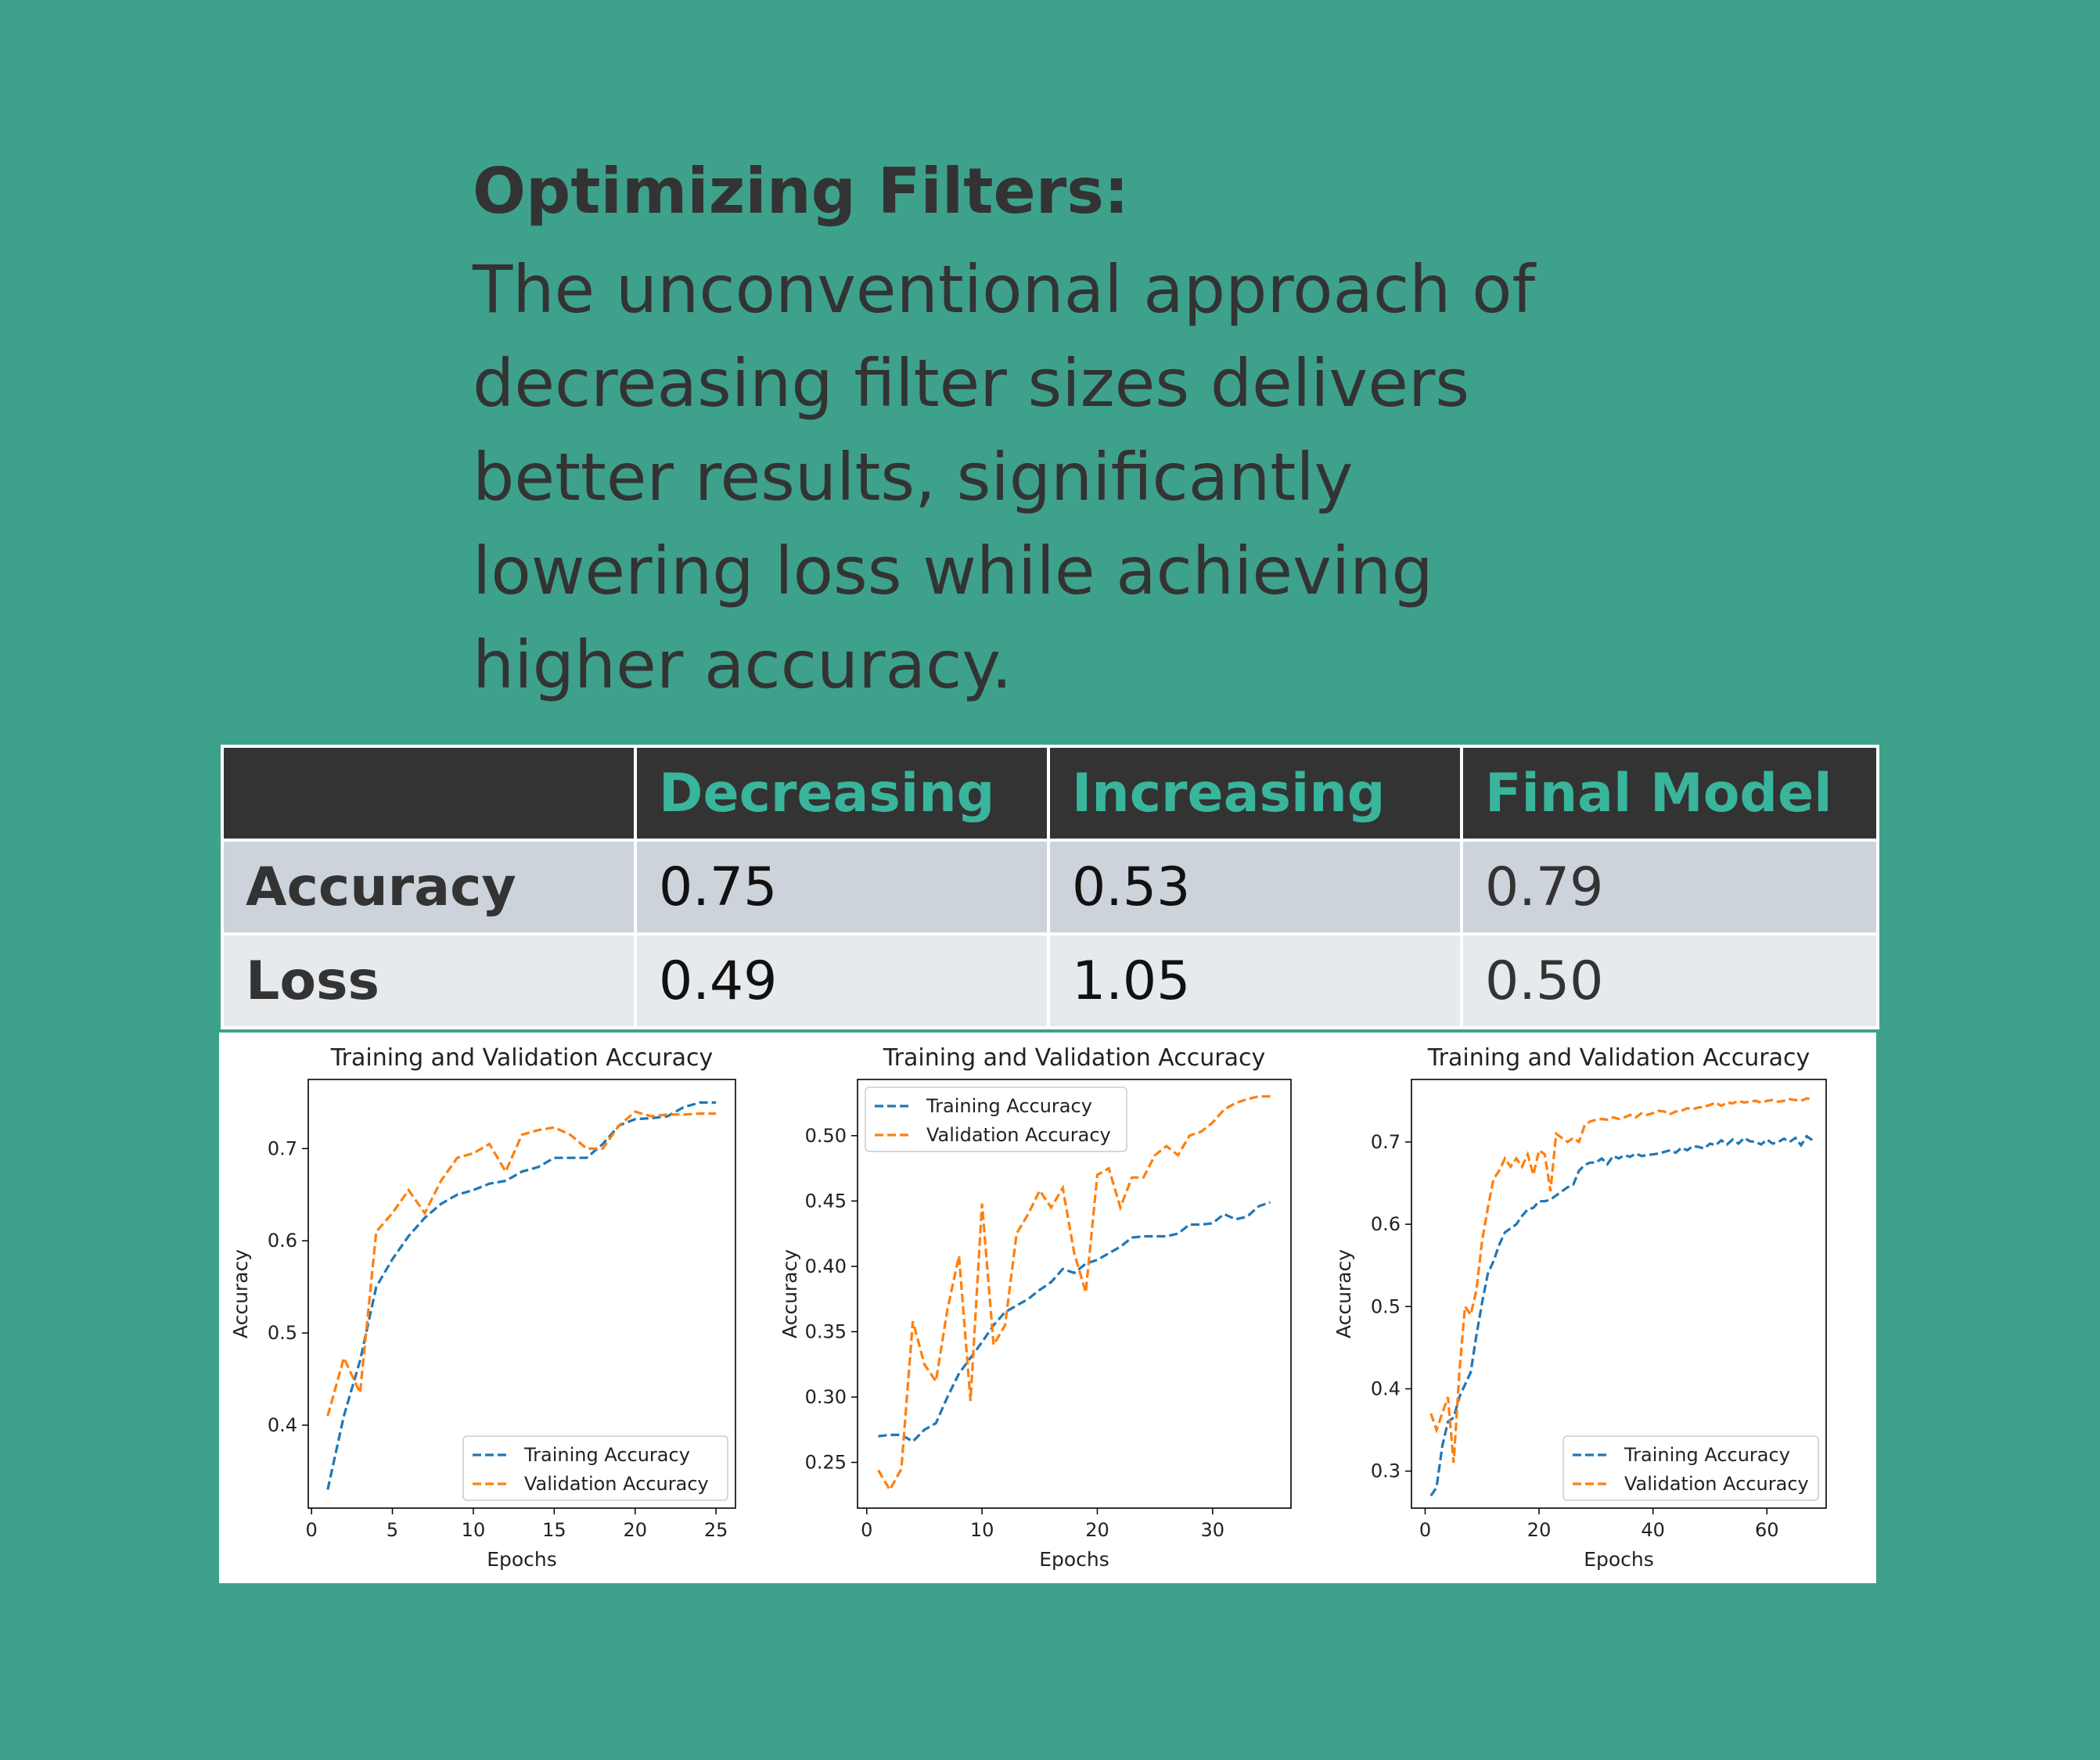 The image size is (2100, 1760). I want to click on x-tick-label: 5, so click(392, 1530).